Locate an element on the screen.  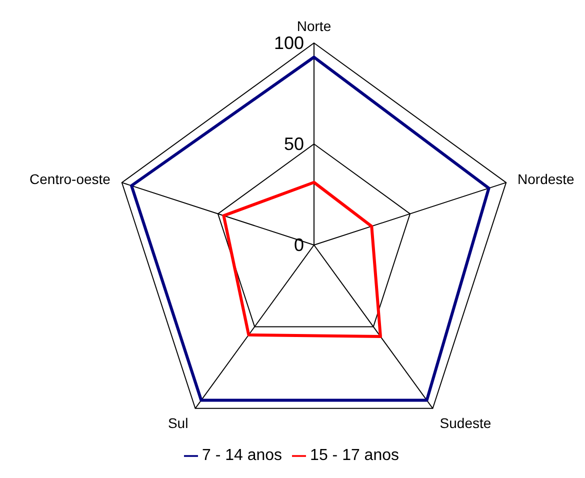
legend-label: 7 - 14 anos is located at coordinates (242, 455).